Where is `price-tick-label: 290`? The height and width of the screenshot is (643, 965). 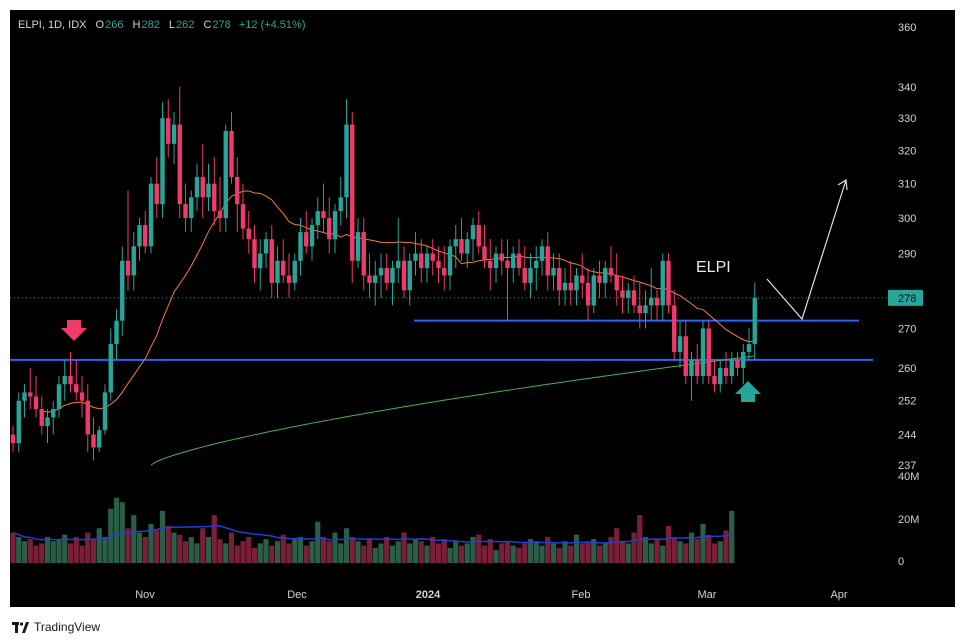 price-tick-label: 290 is located at coordinates (907, 255).